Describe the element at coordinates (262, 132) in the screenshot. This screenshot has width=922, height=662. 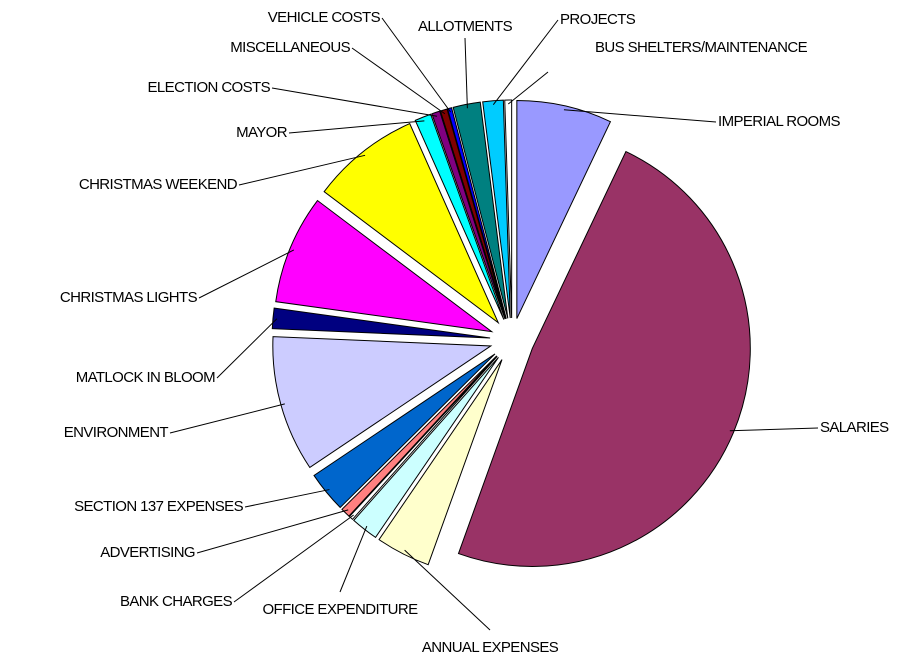
I see `slice-label: MAYOR` at that location.